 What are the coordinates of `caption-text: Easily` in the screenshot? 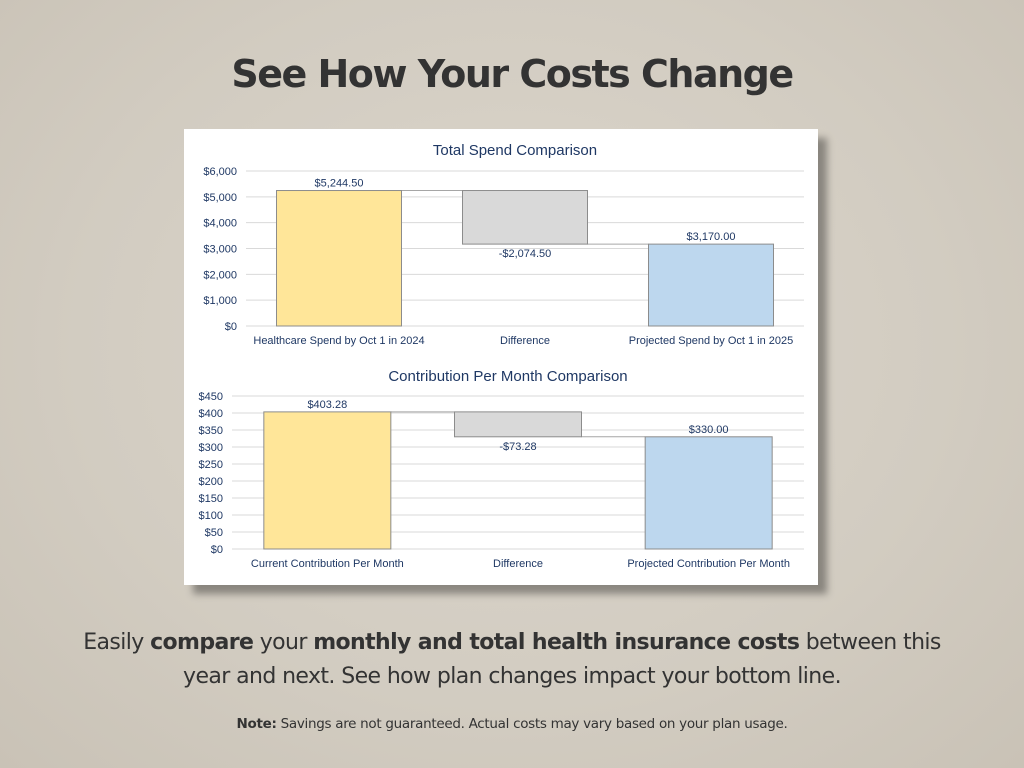 It's located at (117, 642).